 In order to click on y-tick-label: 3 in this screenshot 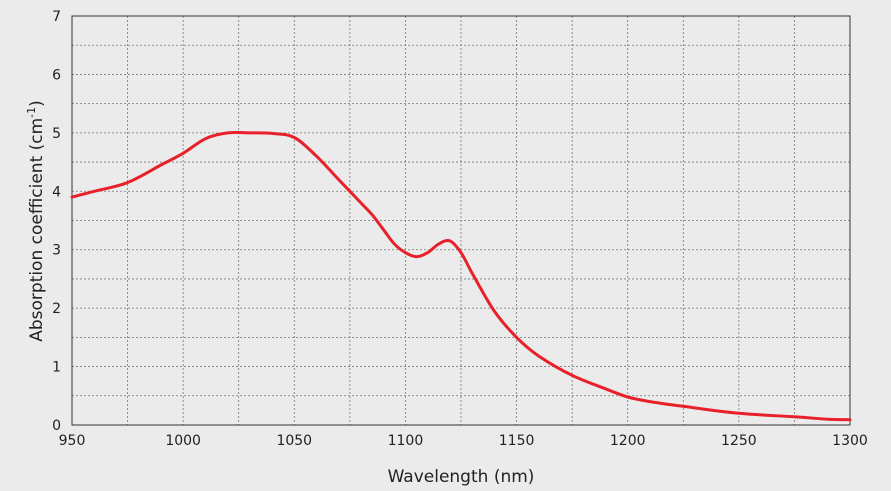, I will do `click(56, 251)`.